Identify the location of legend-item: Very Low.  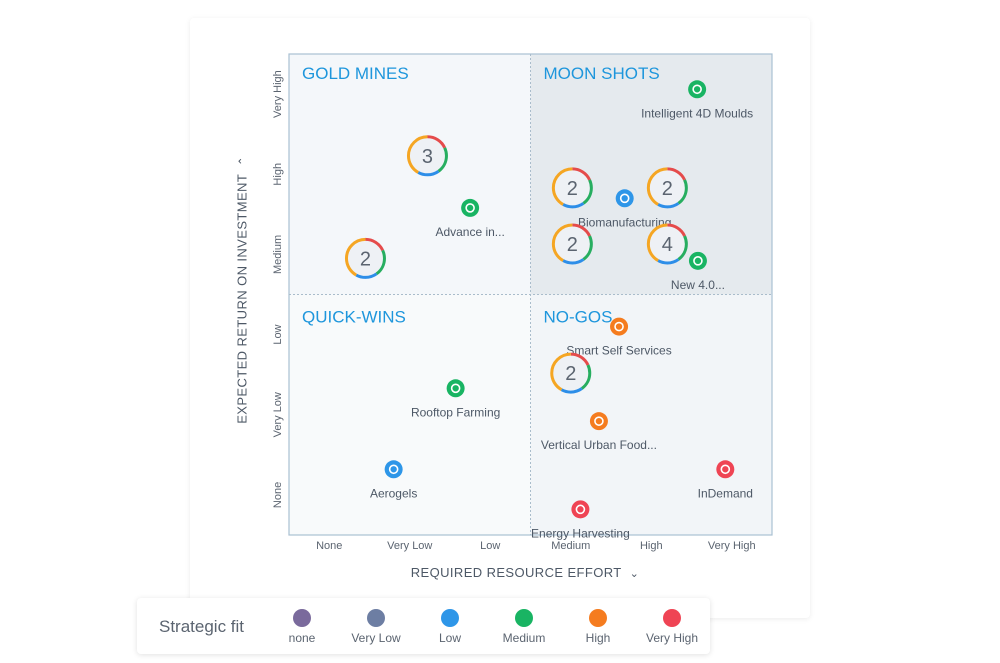
(376, 626).